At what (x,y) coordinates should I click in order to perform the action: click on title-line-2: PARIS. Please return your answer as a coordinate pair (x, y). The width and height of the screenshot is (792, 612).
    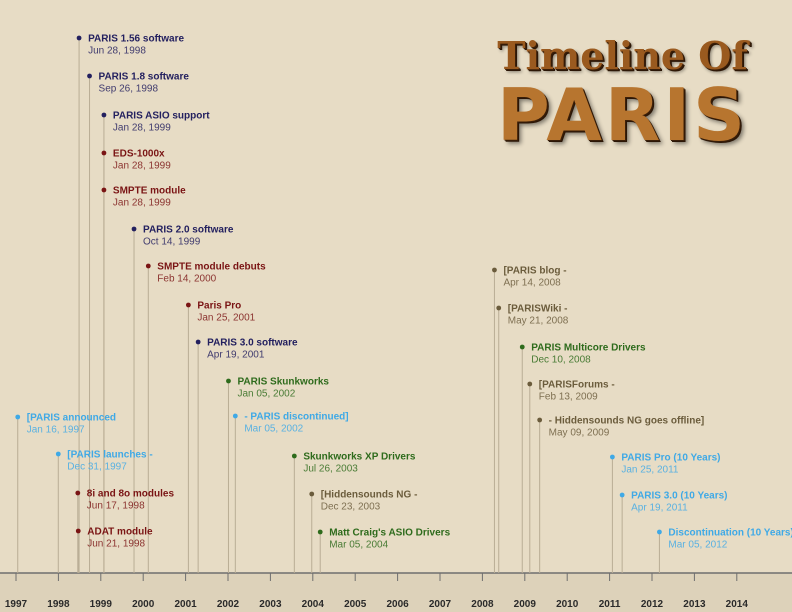
    Looking at the image, I should click on (622, 115).